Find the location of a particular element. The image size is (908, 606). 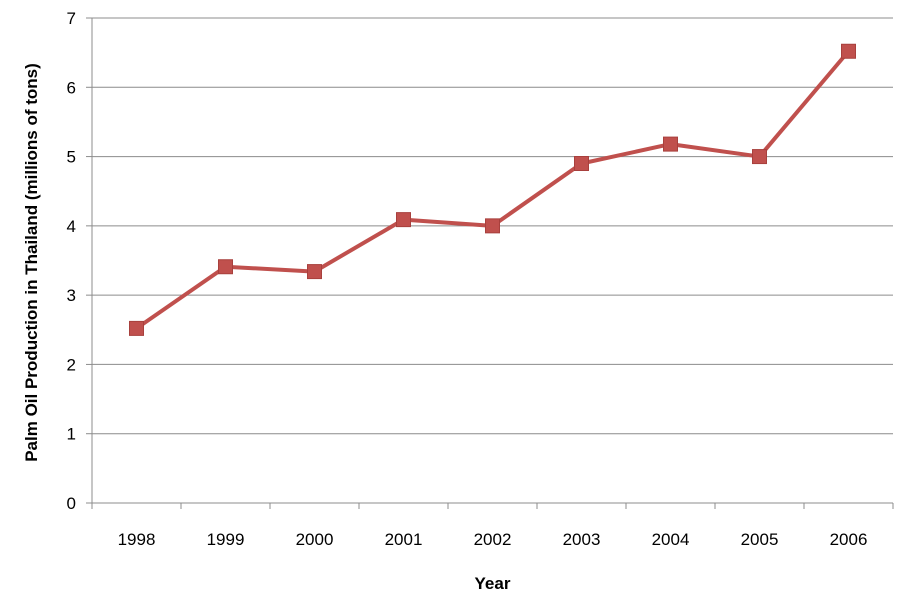

data-point-2004 is located at coordinates (670, 144).